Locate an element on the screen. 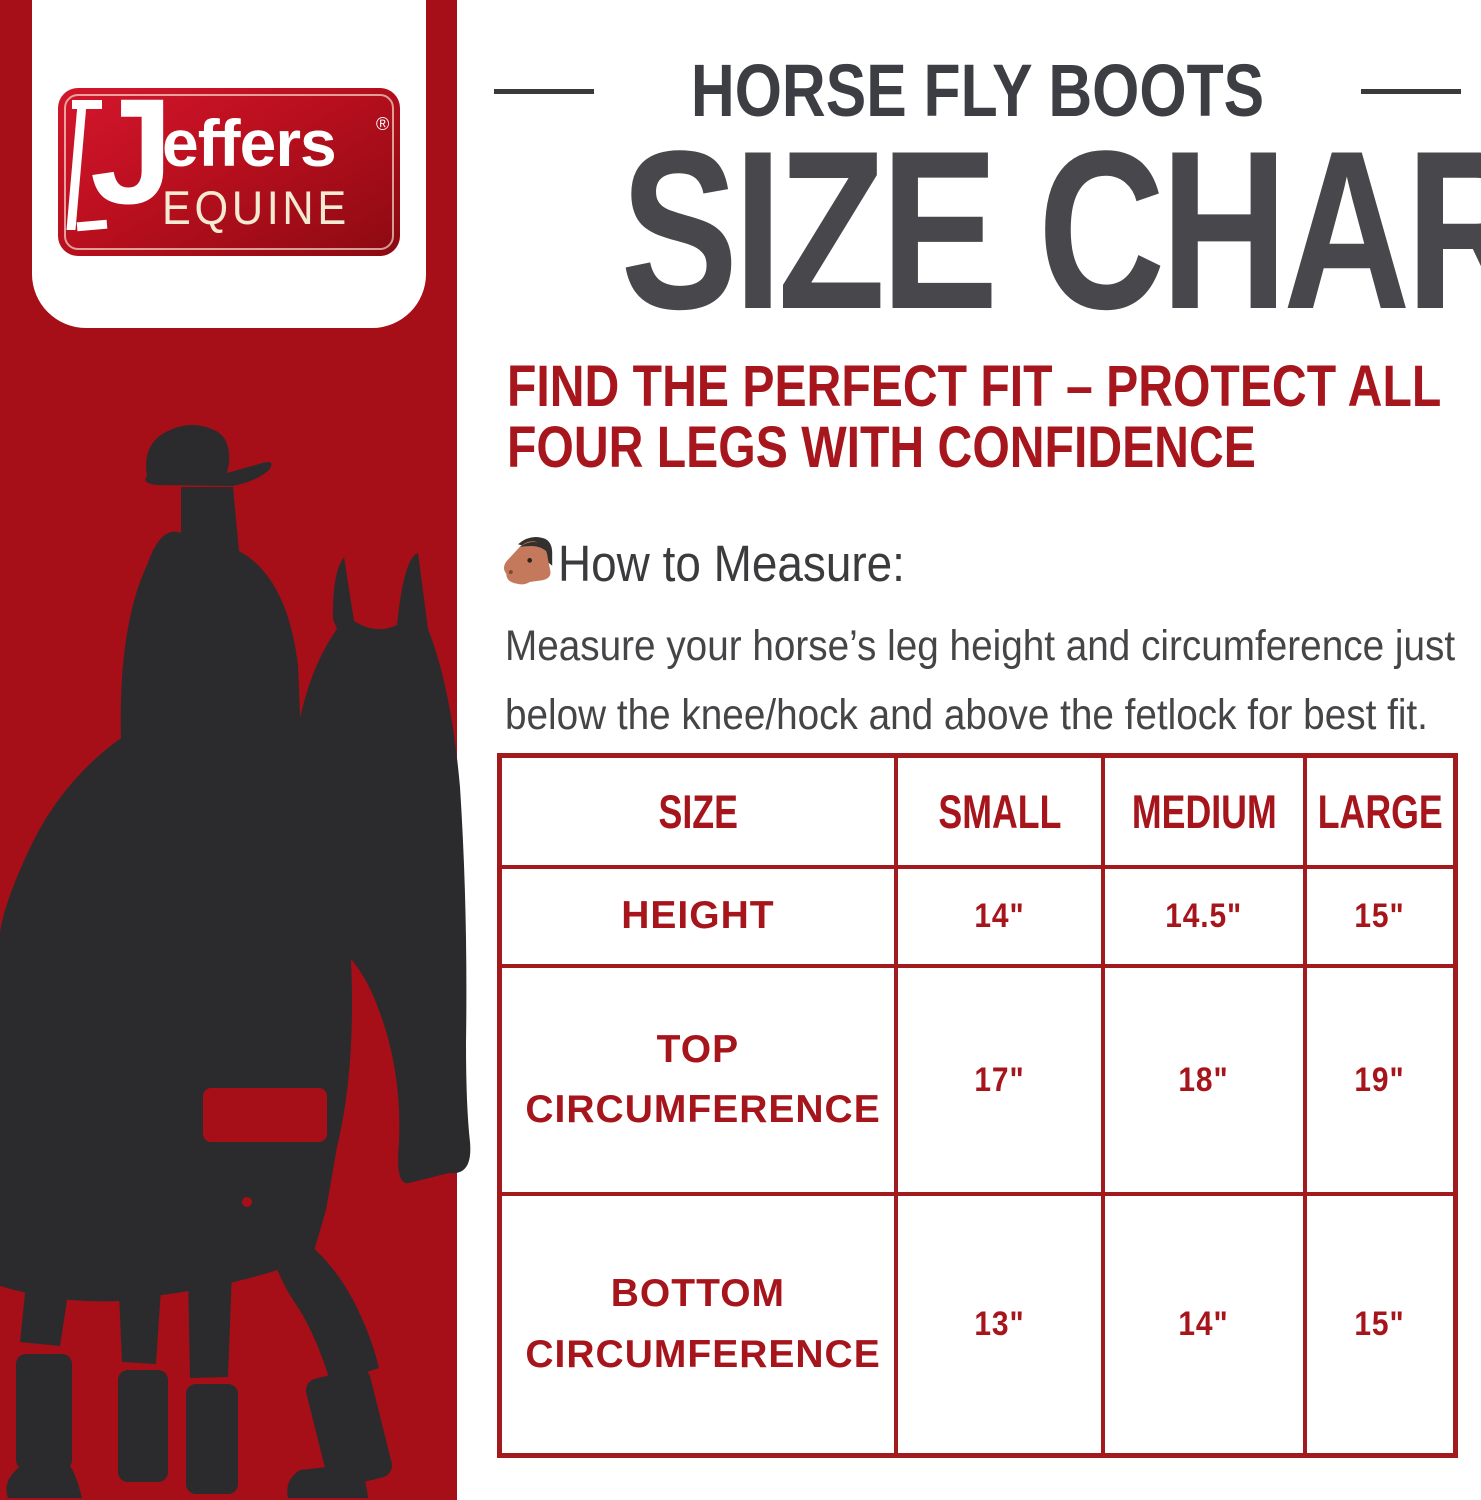 This screenshot has width=1481, height=1500. how-to-measure-heading: How to Measure: is located at coordinates (722, 563).